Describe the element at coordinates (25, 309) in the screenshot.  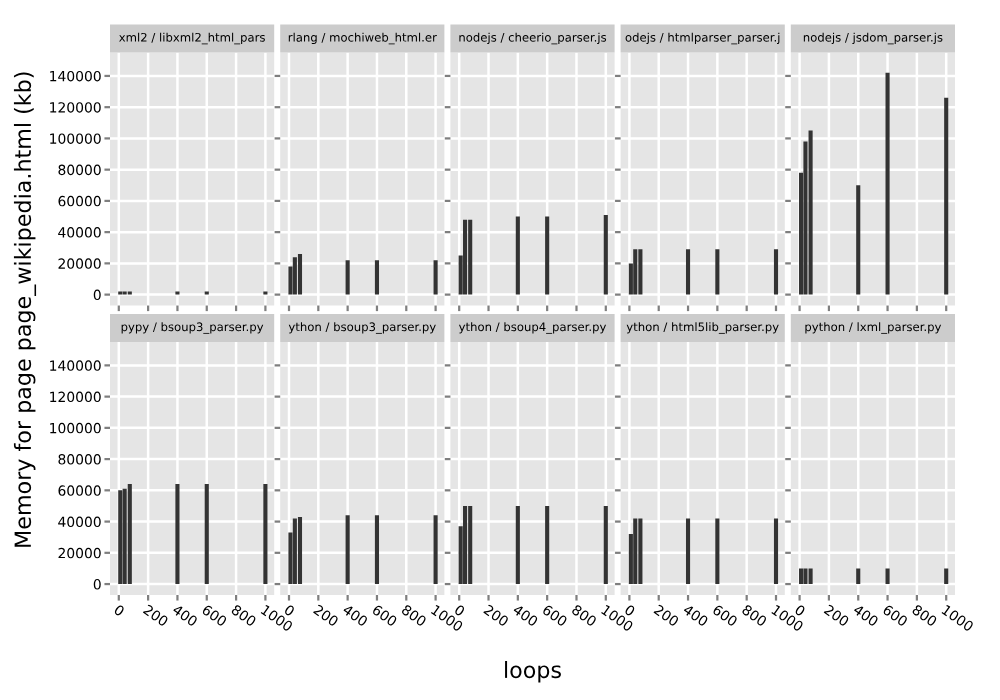
I see `y-axis-title: Memory for page page_wikipedia.html (kb)` at that location.